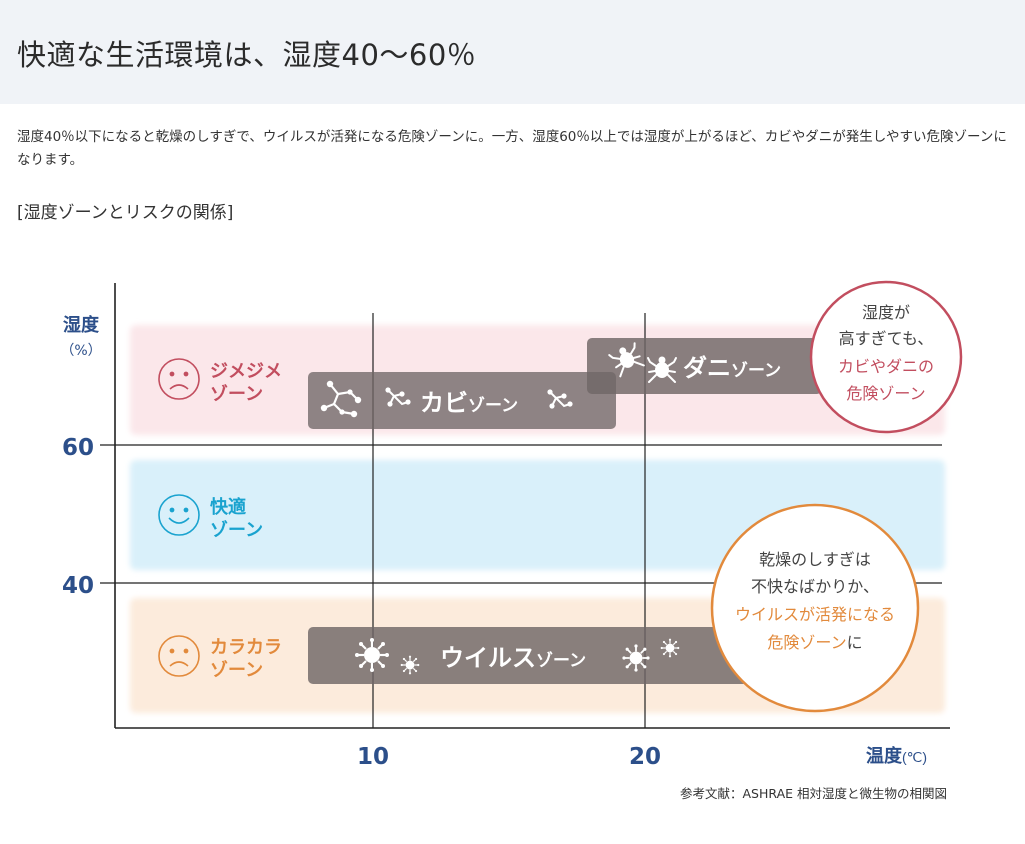 The height and width of the screenshot is (844, 1025). What do you see at coordinates (228, 507) in the screenshot?
I see `comfort-zone-name-line1: 快適` at bounding box center [228, 507].